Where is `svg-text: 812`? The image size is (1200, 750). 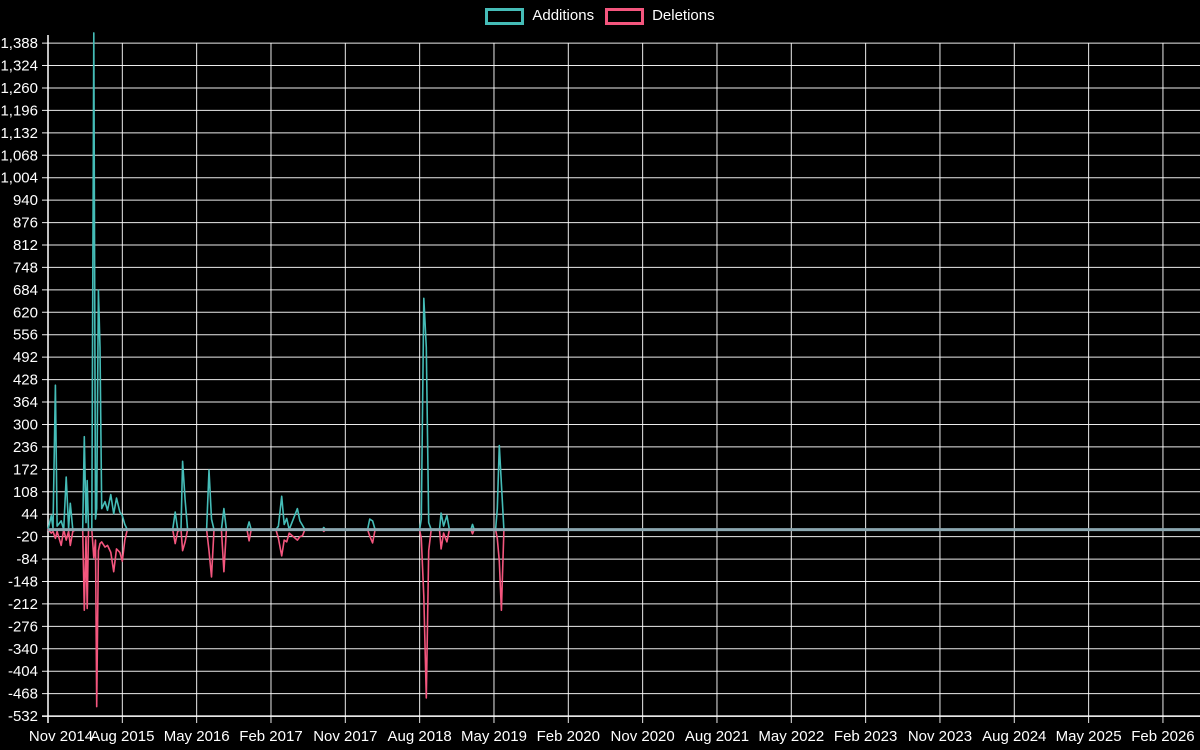
svg-text: 812 is located at coordinates (25, 245).